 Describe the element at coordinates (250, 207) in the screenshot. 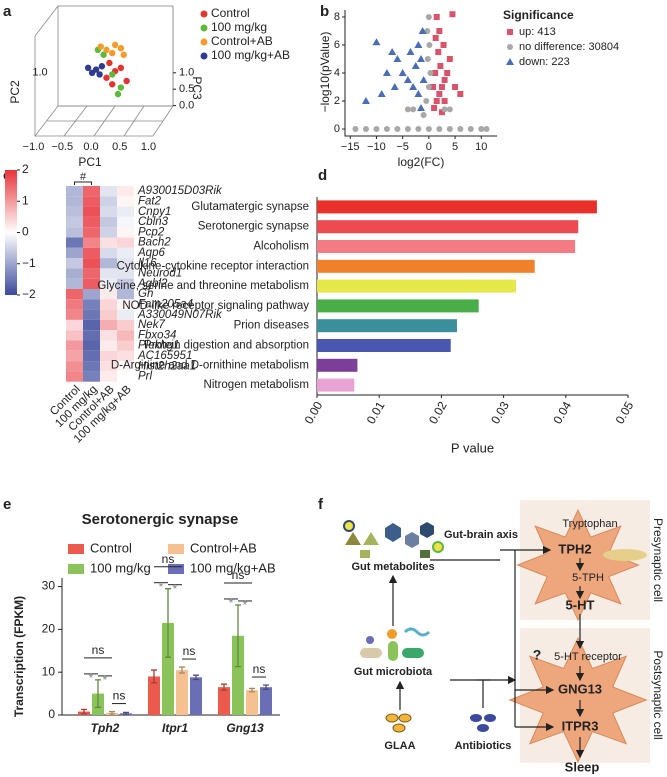

I see `category-label: Glutamatergic synapse` at that location.